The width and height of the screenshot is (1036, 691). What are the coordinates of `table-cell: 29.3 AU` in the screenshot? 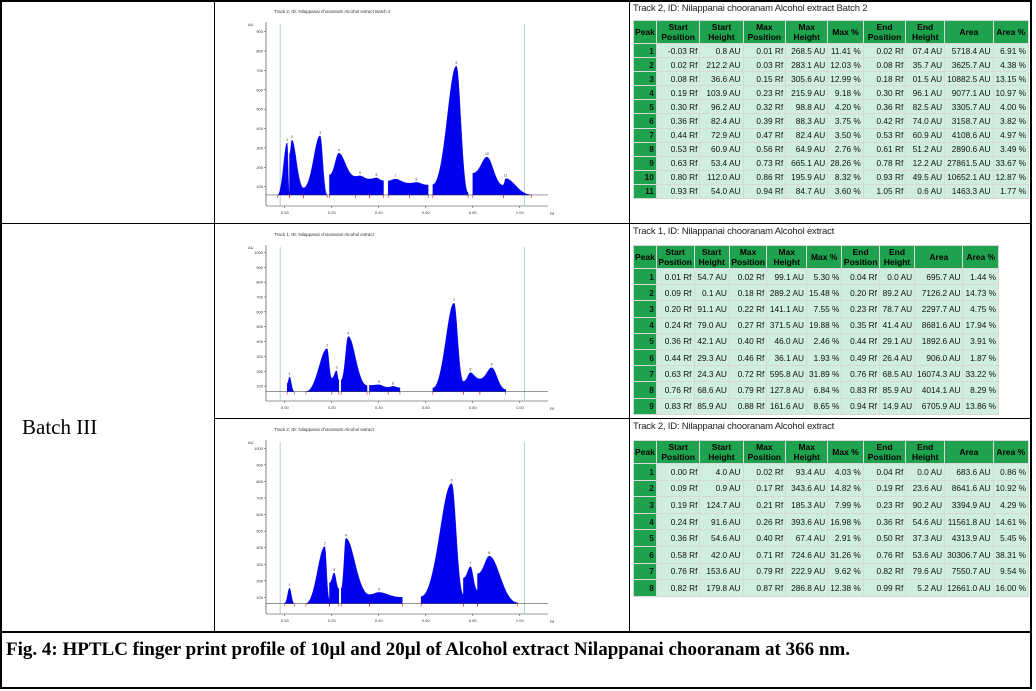 It's located at (711, 357).